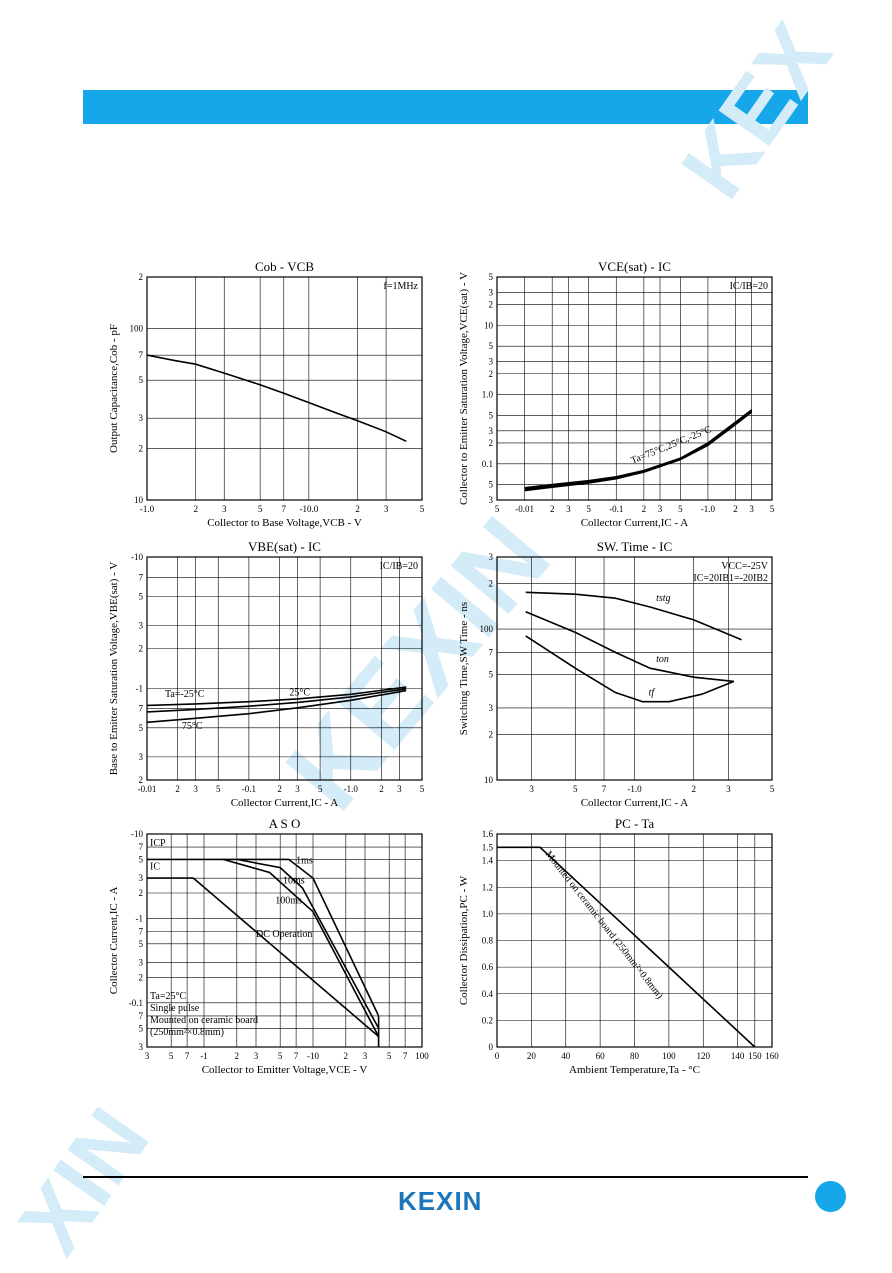 Image resolution: width=892 pixels, height=1273 pixels. I want to click on chart-title: A S O, so click(285, 823).